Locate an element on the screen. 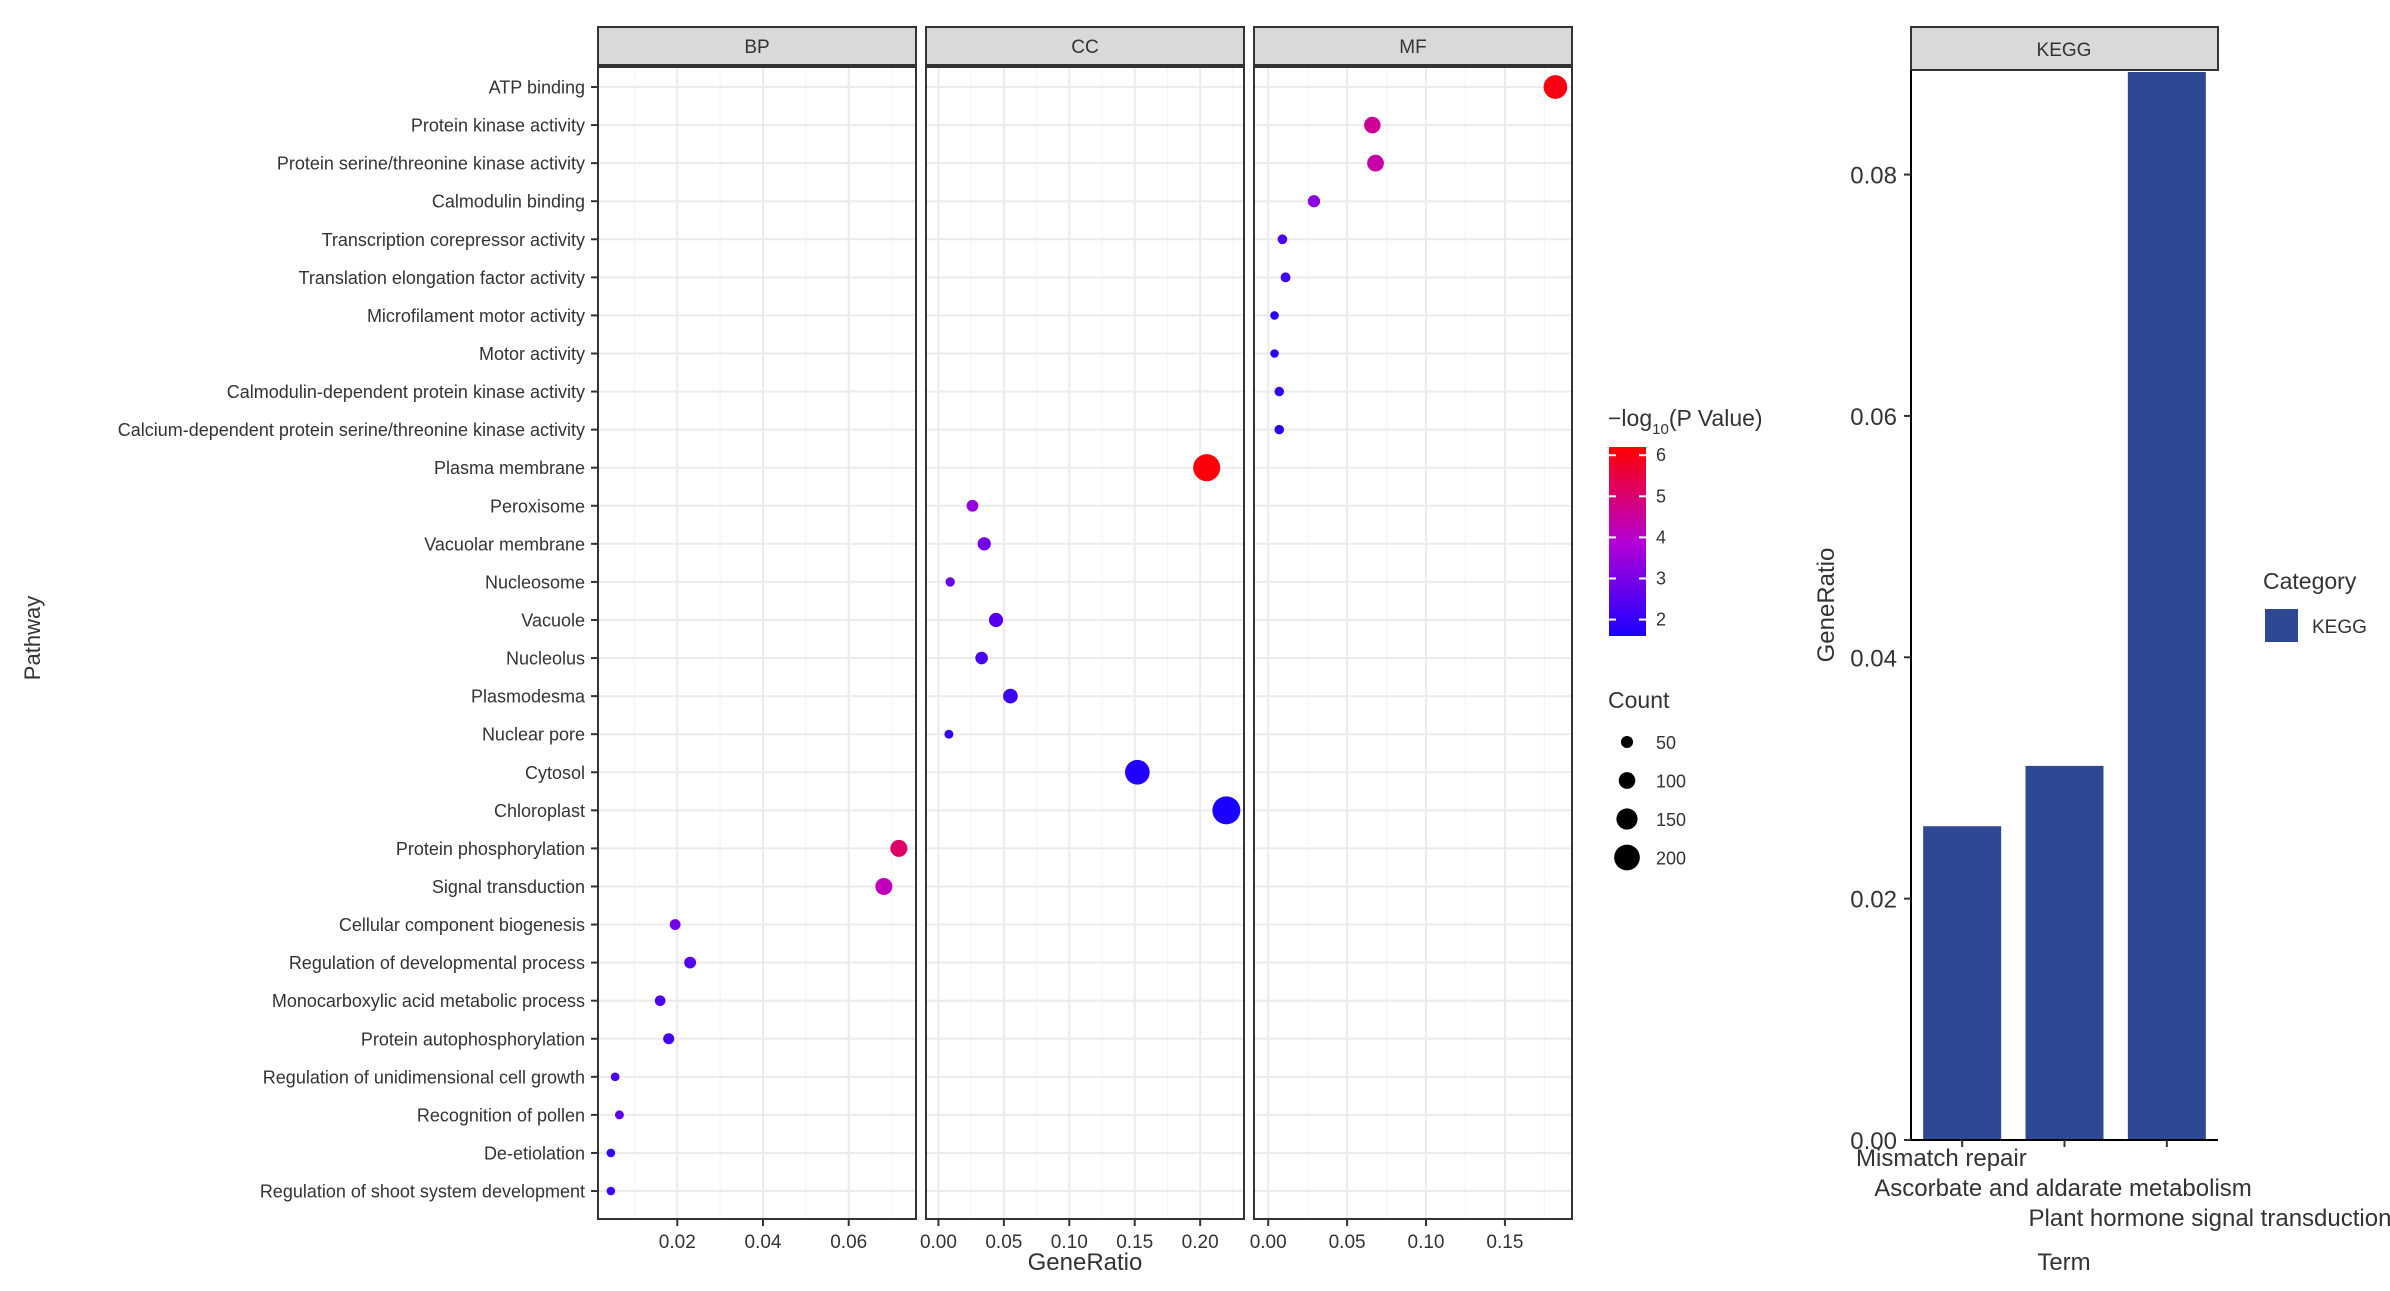  color-legend-label: 4 is located at coordinates (1661, 537).